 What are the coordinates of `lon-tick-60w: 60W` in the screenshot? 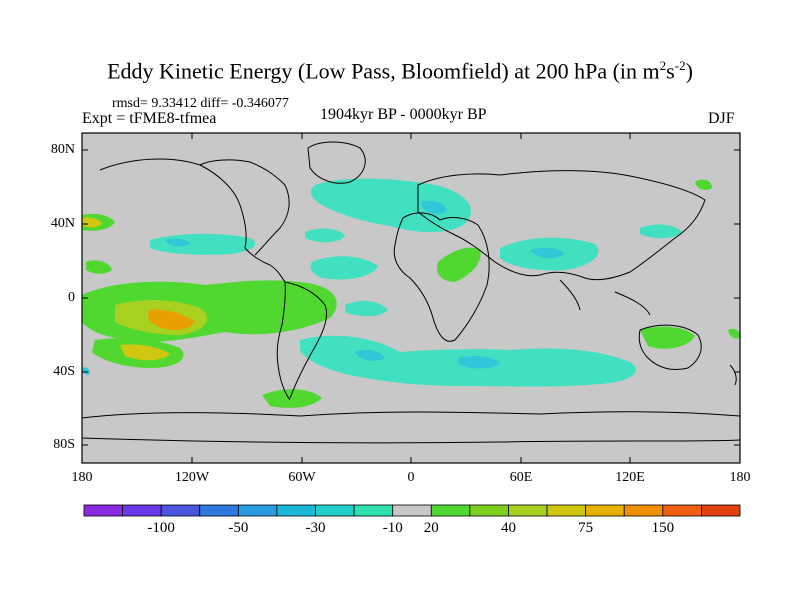 It's located at (302, 477).